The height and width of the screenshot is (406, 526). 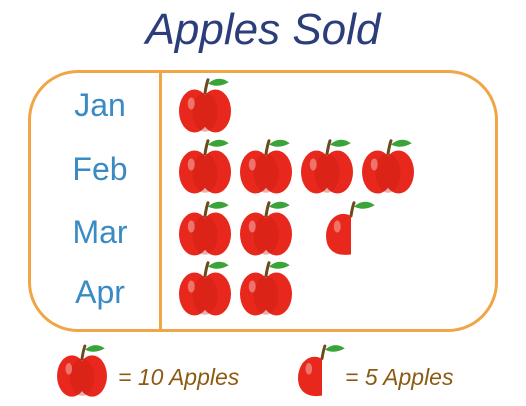 I want to click on month-label-jan: Jan, so click(x=100, y=105).